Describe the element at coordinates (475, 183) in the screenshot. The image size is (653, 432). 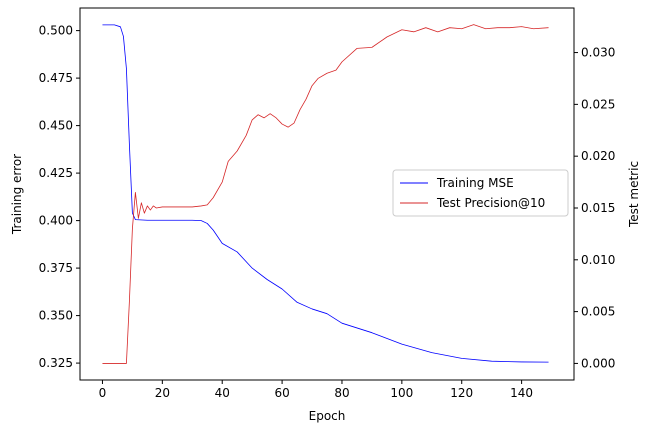
I see `legend-label-training-mse: Training MSE` at that location.